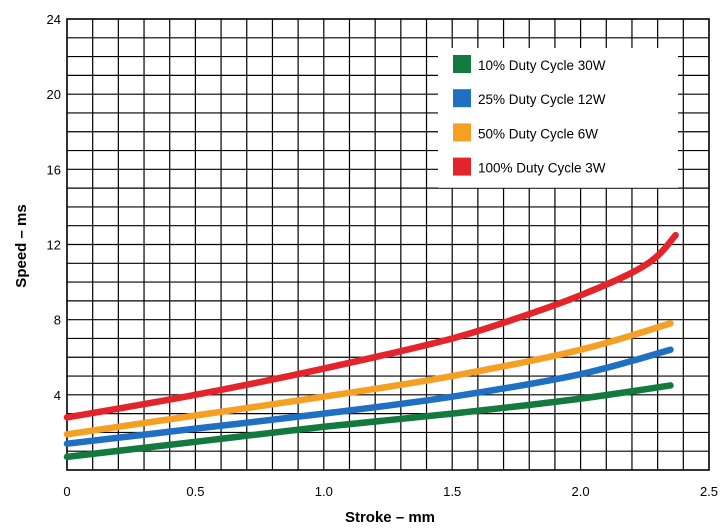 The image size is (722, 529). Describe the element at coordinates (709, 491) in the screenshot. I see `x-tick-label: 2.5` at that location.